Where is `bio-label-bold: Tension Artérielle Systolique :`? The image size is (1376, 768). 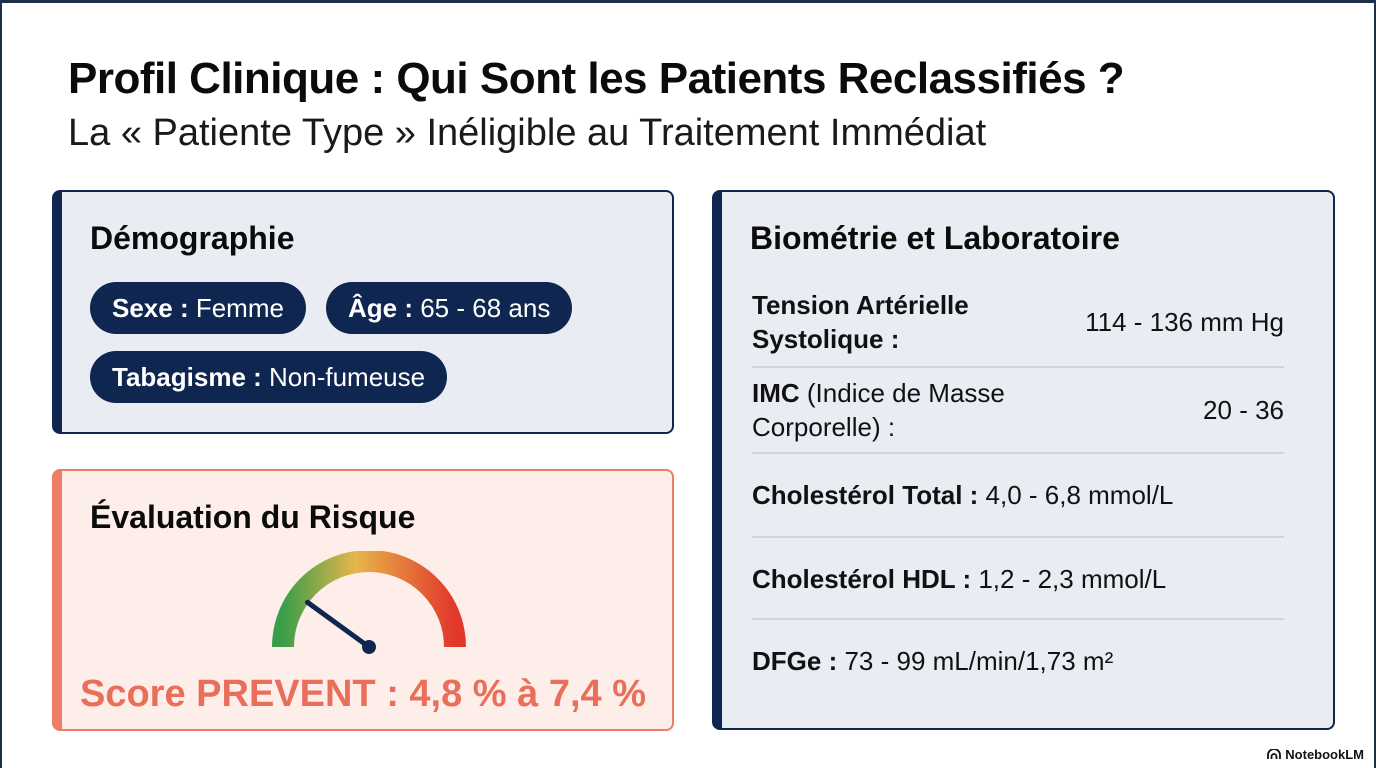
bio-label-bold: Tension Artérielle Systolique : is located at coordinates (860, 322).